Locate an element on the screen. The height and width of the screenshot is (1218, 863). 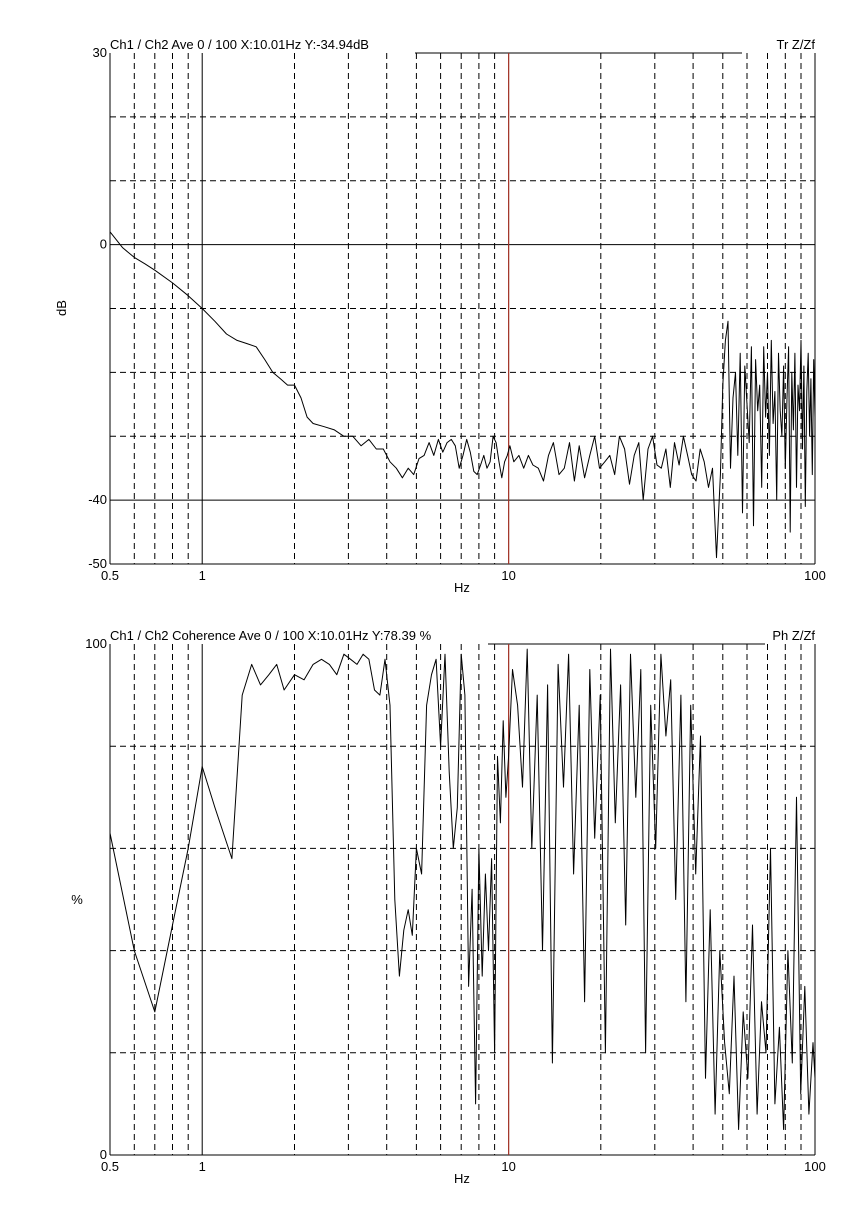
y-tick-label: 100 is located at coordinates (96, 643).